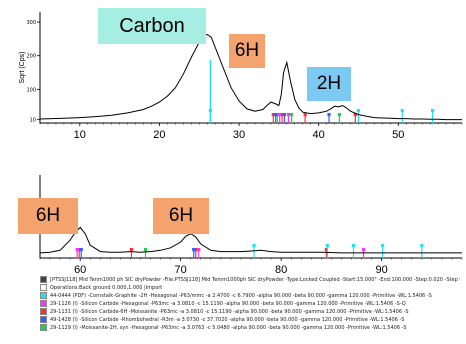 The height and width of the screenshot is (344, 466). Describe the element at coordinates (239, 135) in the screenshot. I see `top-x-tick-label: 30` at that location.